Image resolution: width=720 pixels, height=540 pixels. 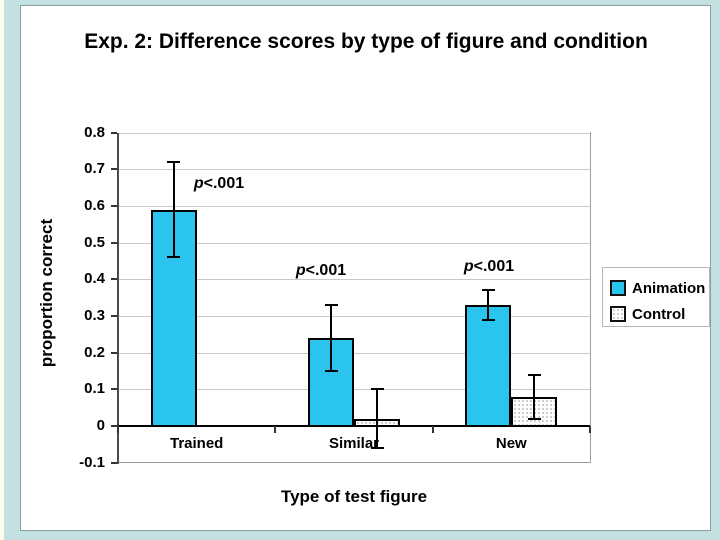 I want to click on error-bar-control-similar, so click(x=377, y=418).